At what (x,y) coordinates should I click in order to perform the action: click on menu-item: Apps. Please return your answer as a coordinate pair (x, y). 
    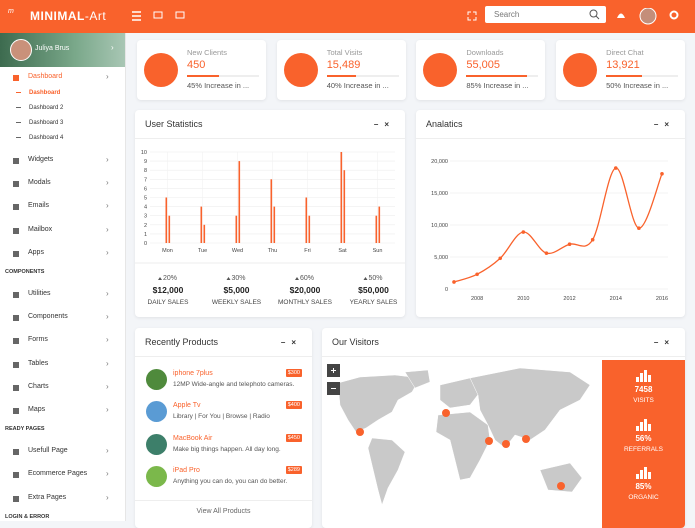
    Looking at the image, I should click on (36, 252).